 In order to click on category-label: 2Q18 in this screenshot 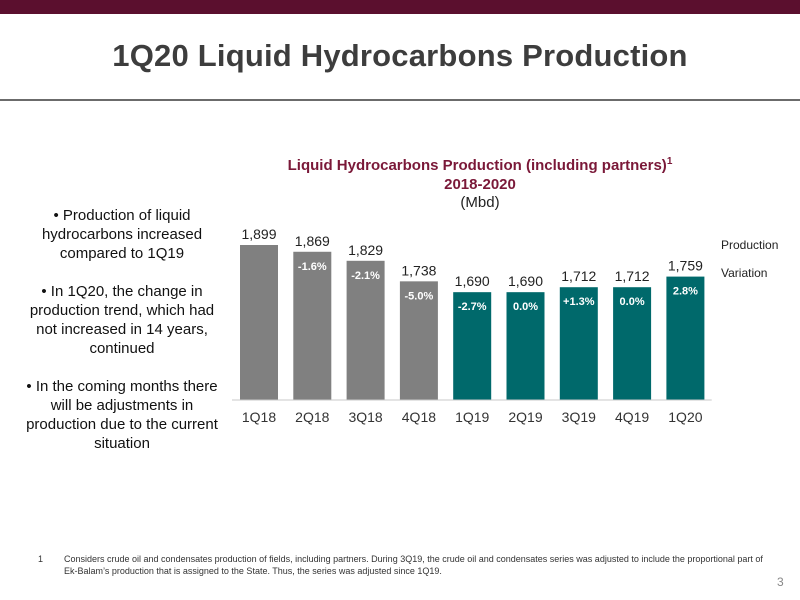, I will do `click(312, 417)`.